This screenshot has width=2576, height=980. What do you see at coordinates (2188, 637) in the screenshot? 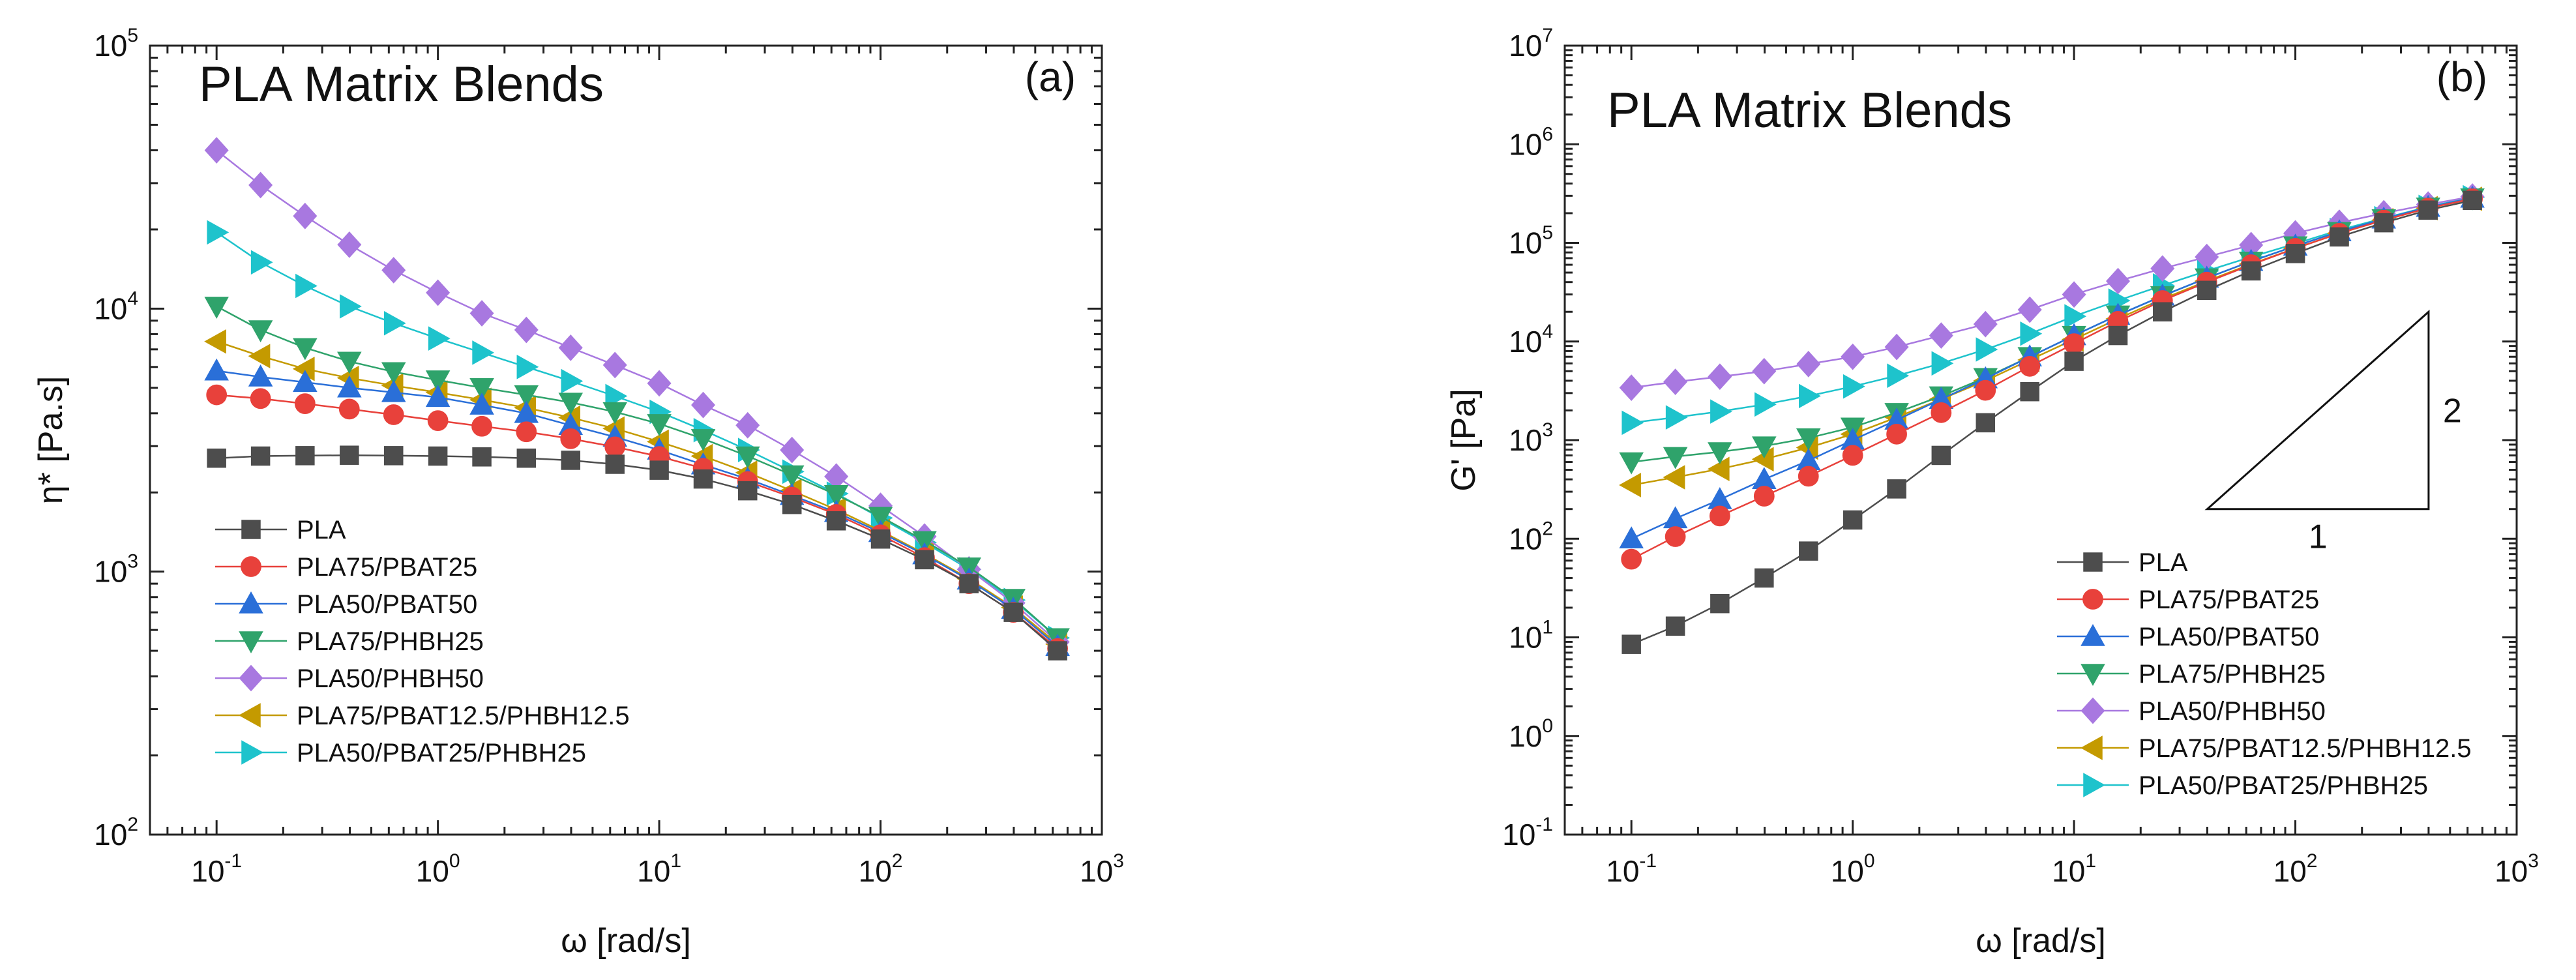
I see `legend-item: PLA50/PBAT50` at bounding box center [2188, 637].